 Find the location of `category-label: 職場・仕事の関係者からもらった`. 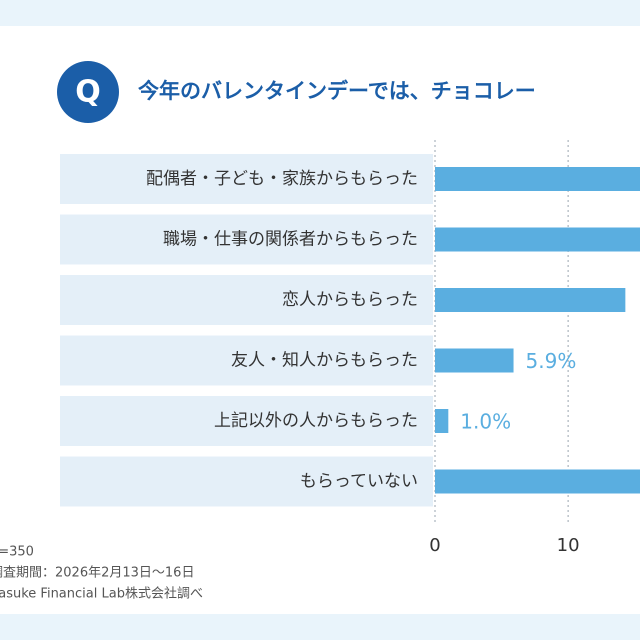

category-label: 職場・仕事の関係者からもらった is located at coordinates (290, 240).